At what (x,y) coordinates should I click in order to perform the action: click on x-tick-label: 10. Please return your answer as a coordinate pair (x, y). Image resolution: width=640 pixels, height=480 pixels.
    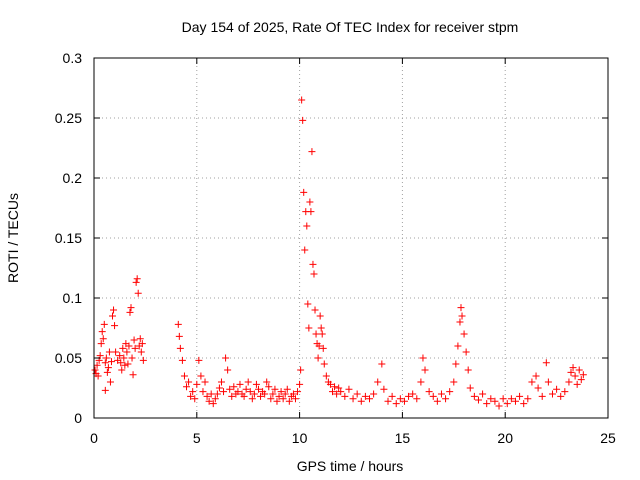
    Looking at the image, I should click on (300, 438).